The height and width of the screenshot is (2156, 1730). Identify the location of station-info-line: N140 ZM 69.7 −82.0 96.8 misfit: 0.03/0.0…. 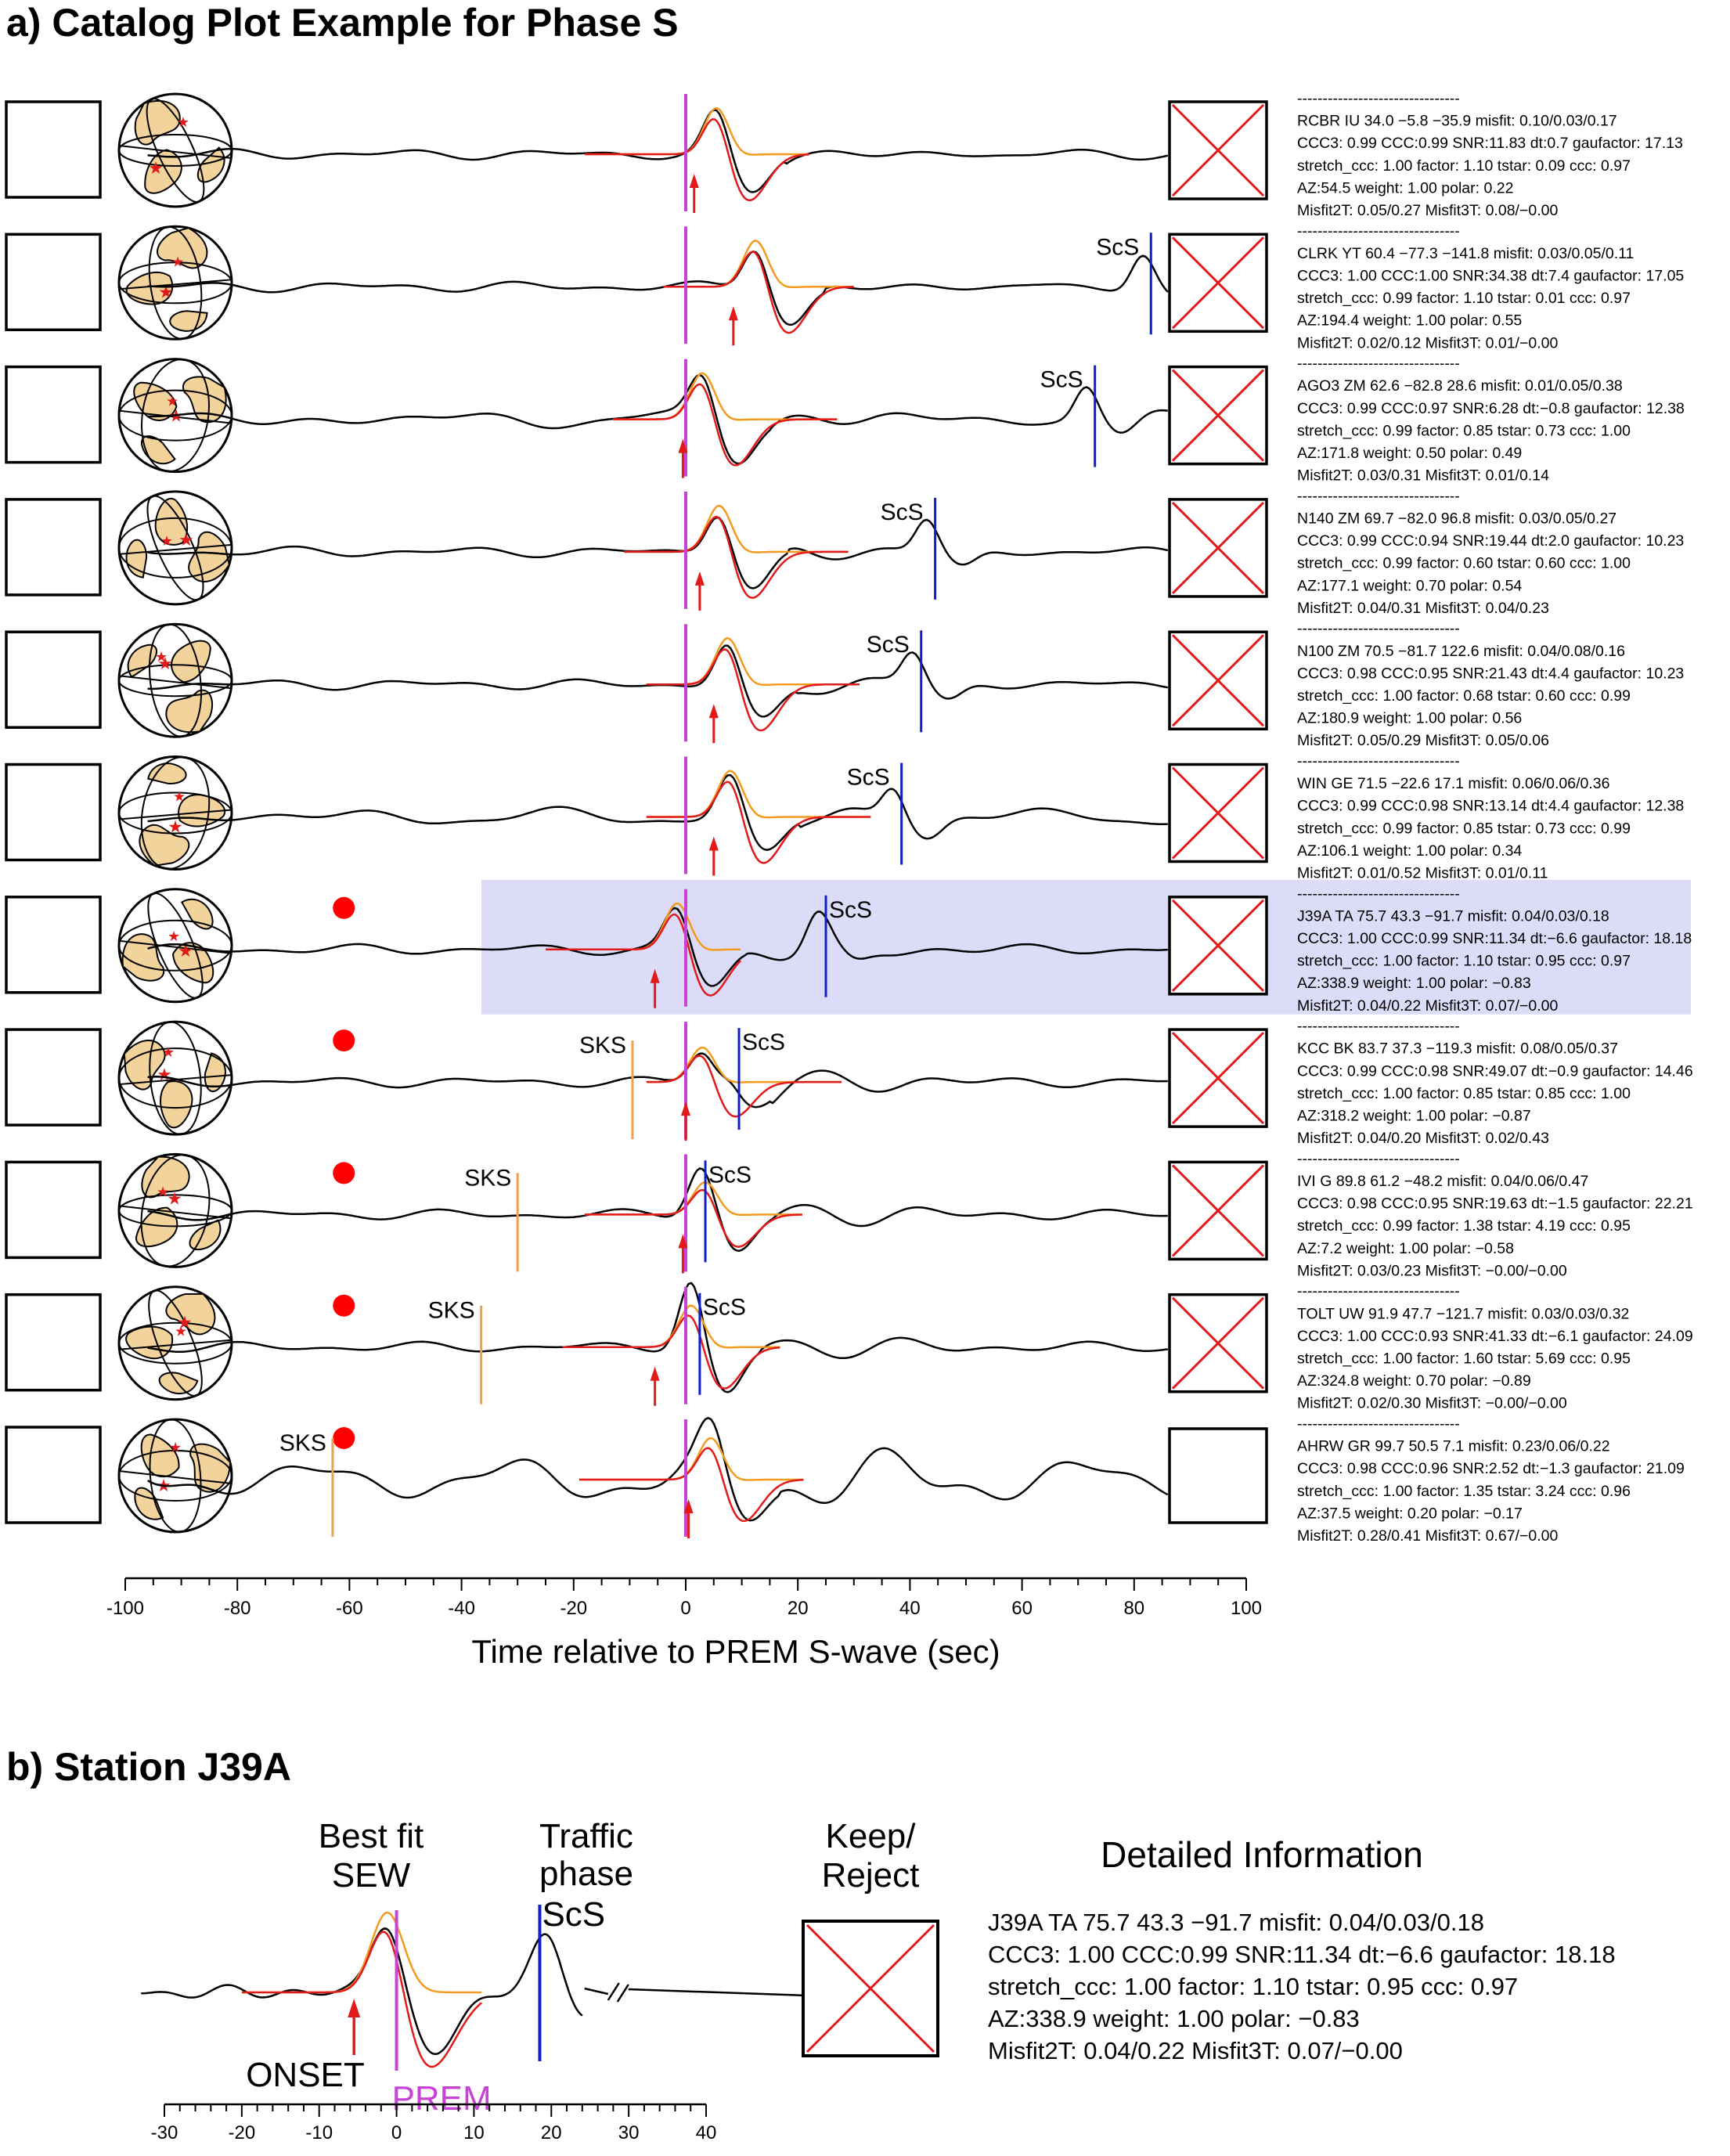
(1456, 519).